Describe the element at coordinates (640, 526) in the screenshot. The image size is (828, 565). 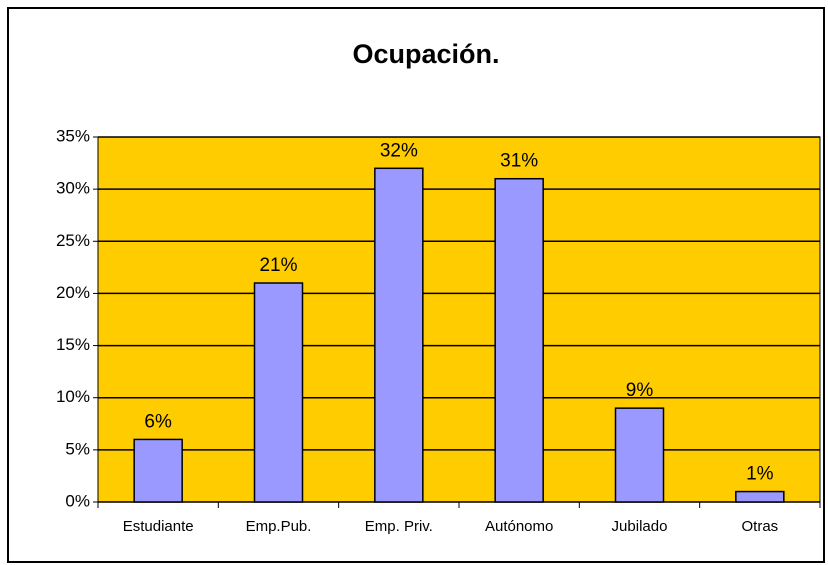
I see `x-tick-label: Jubilado` at that location.